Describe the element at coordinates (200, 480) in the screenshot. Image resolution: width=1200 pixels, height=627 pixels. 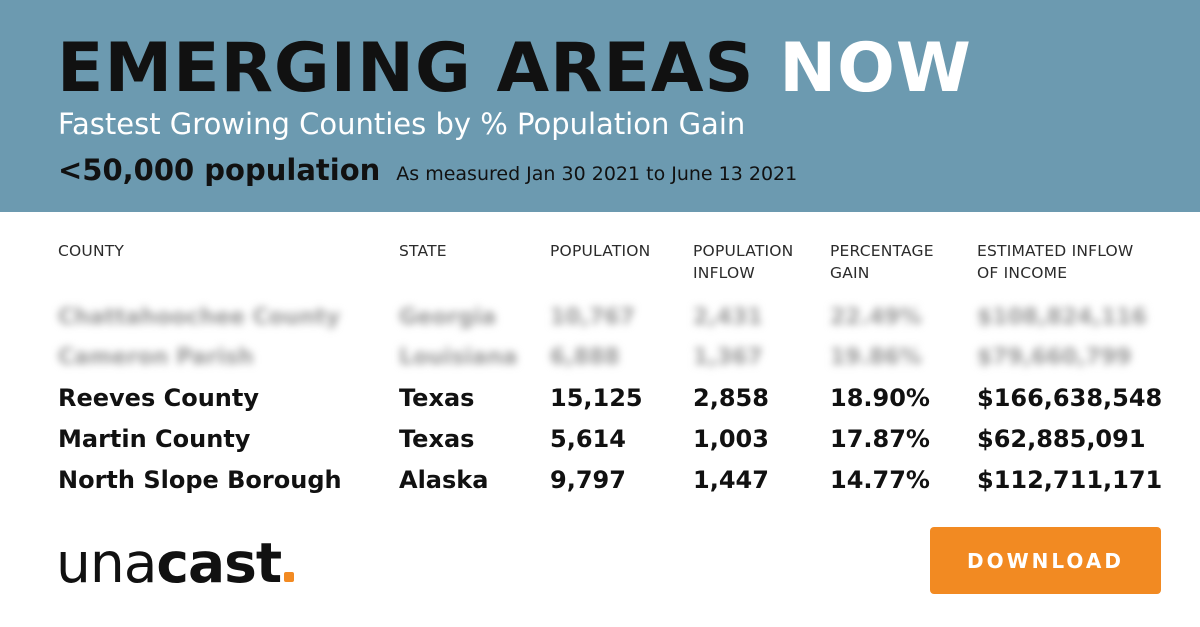
I see `county-cell: North Slope Borough` at that location.